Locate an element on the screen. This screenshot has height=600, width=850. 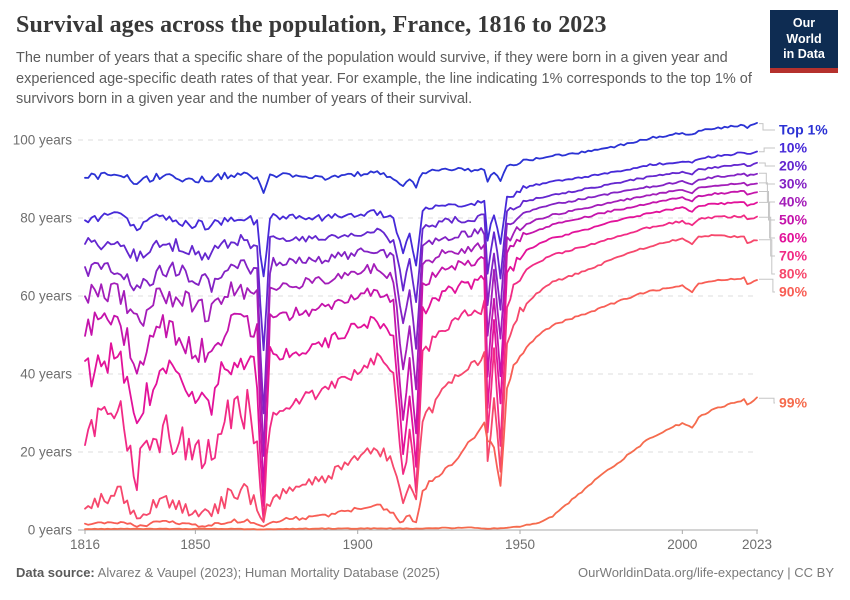
legend-label-30pct: 30% is located at coordinates (793, 184).